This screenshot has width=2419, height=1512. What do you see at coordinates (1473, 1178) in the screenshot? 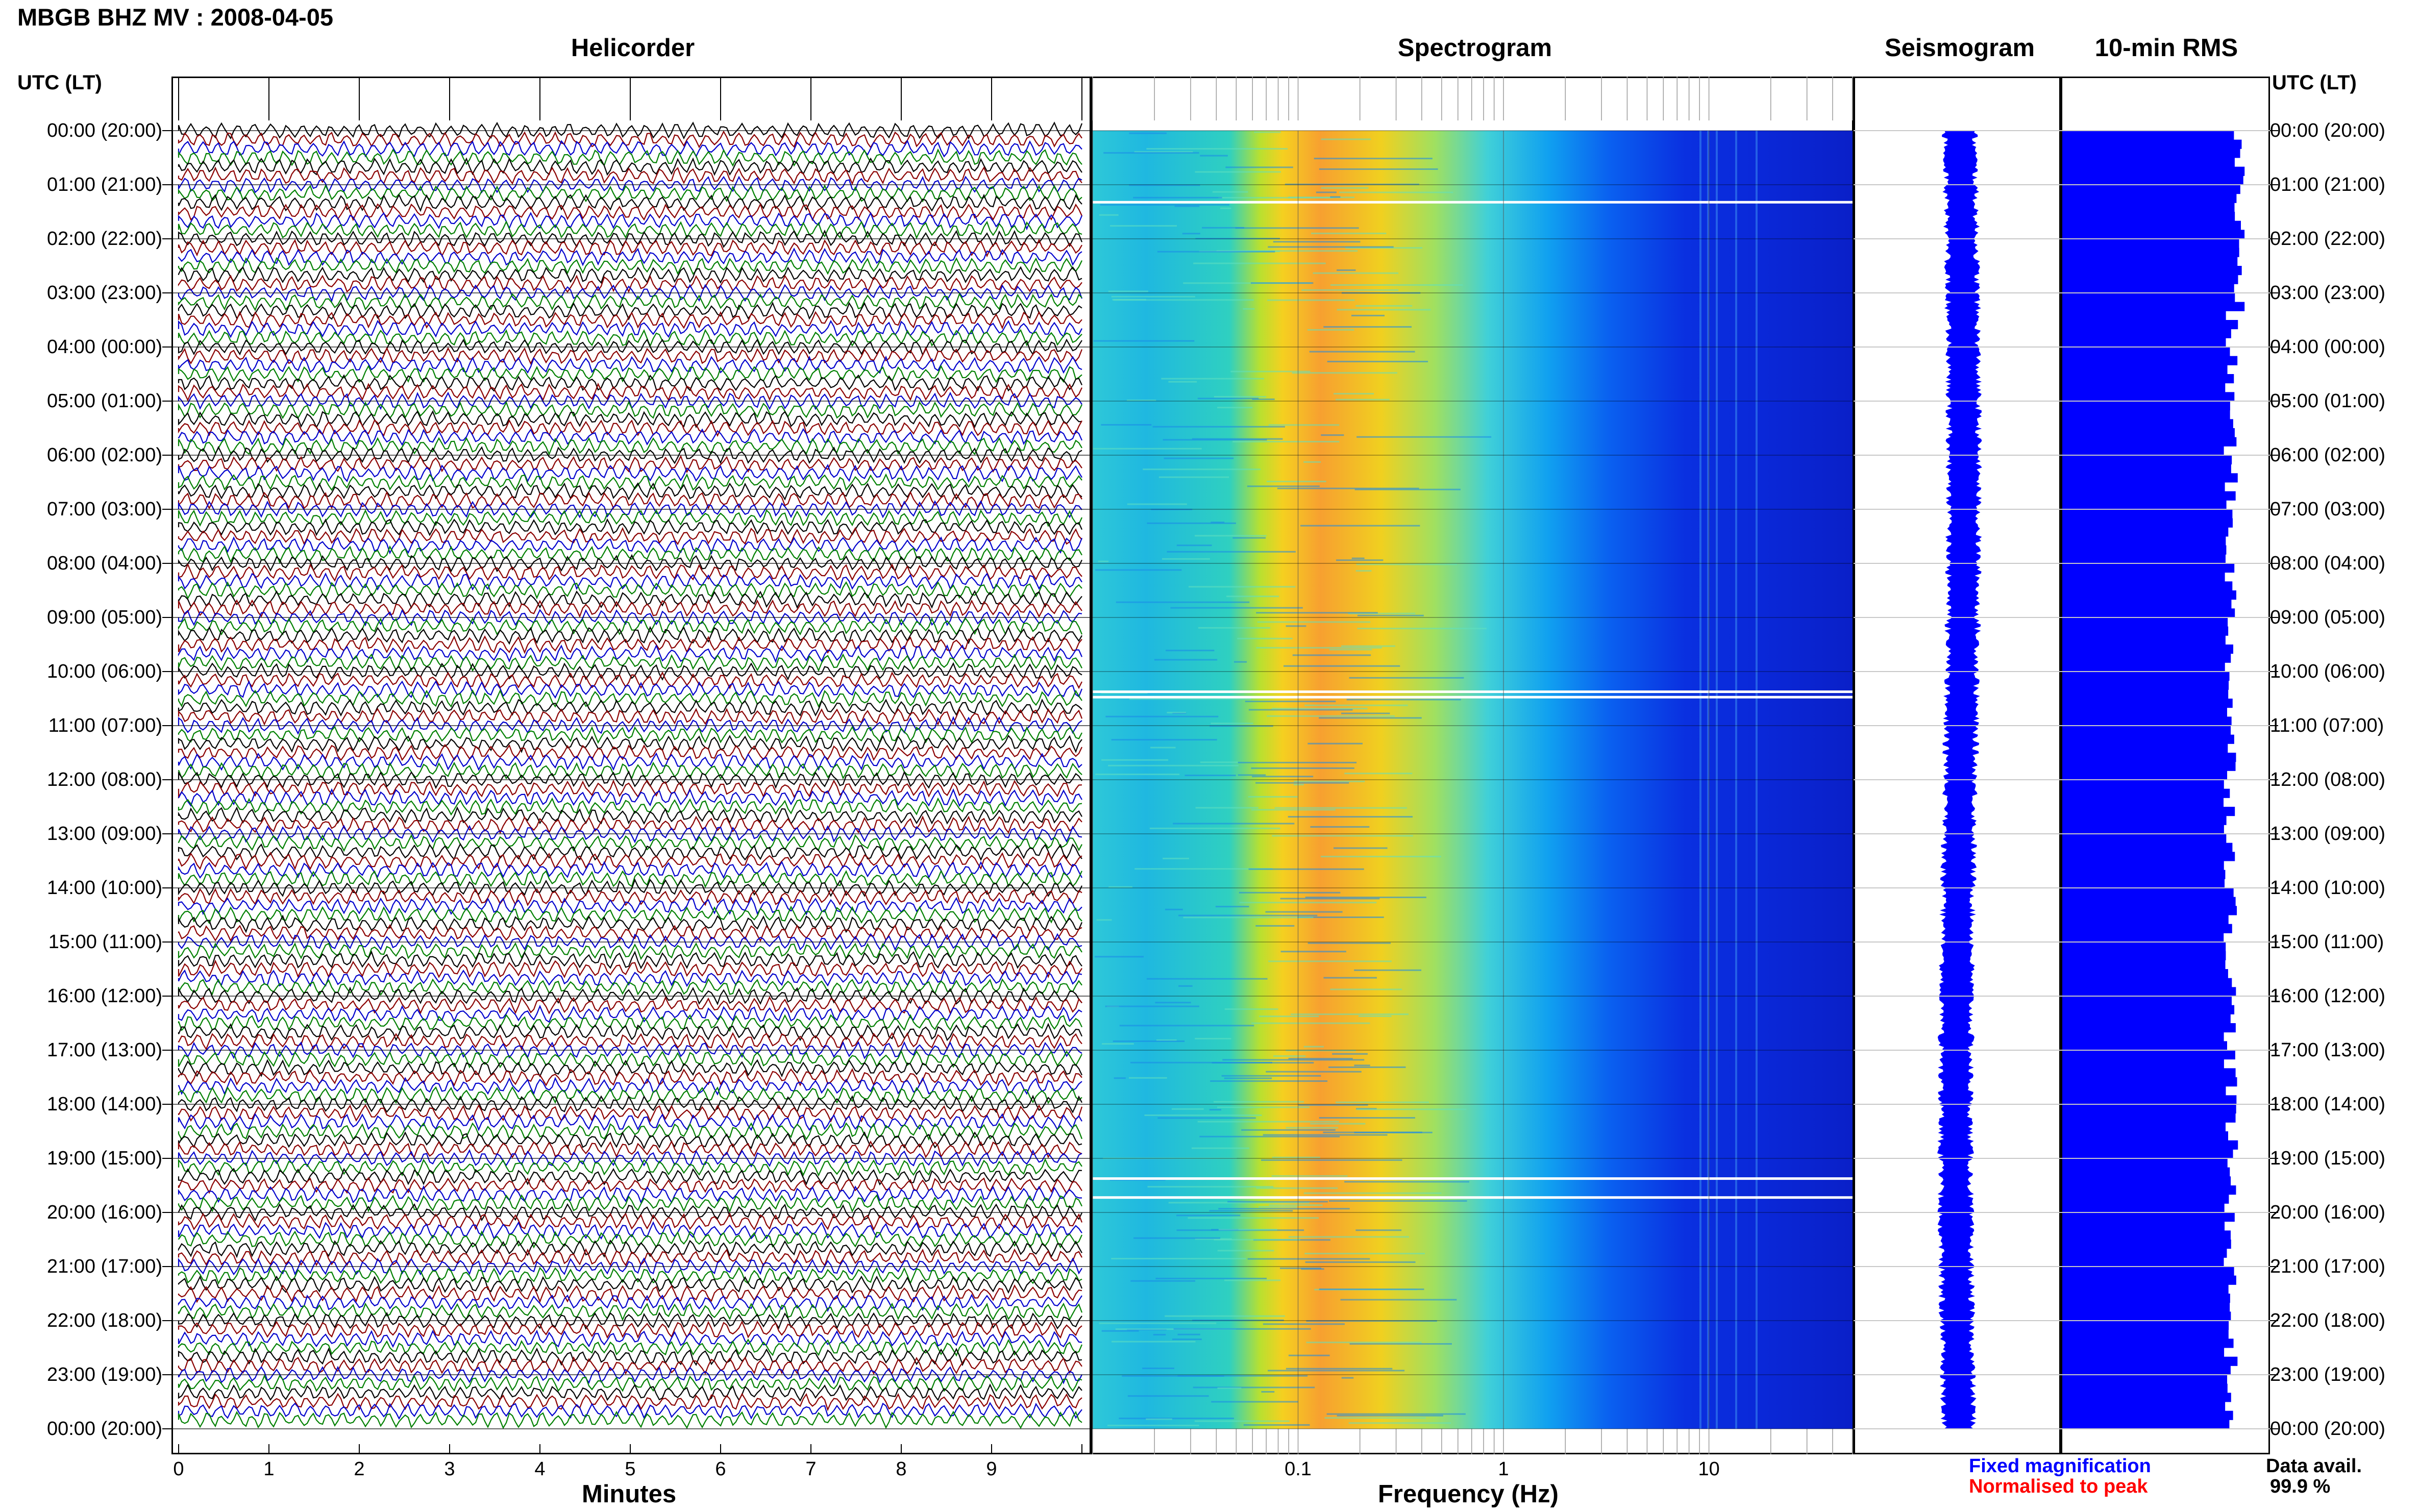
I see `spectrogram-data-gap` at bounding box center [1473, 1178].